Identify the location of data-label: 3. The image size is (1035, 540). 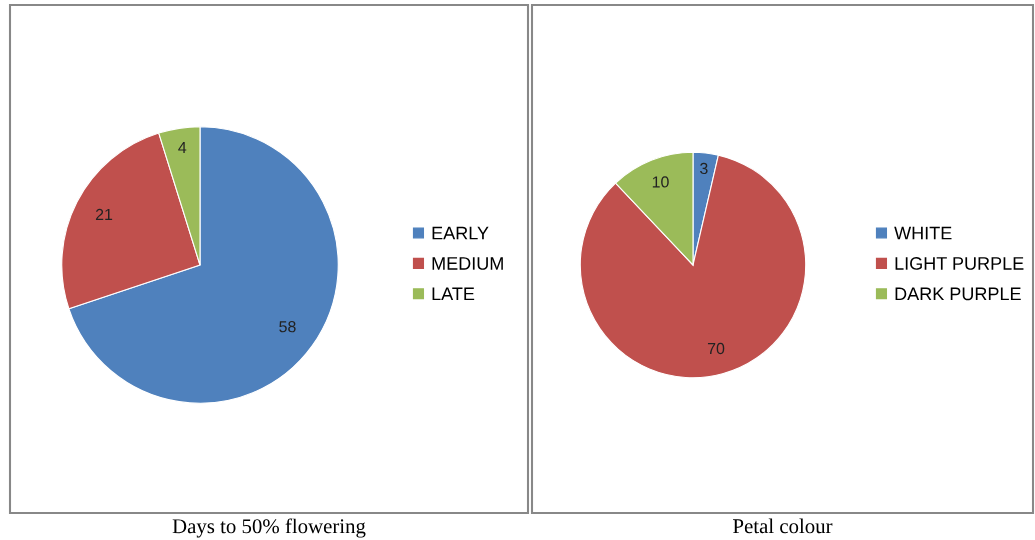
(704, 168).